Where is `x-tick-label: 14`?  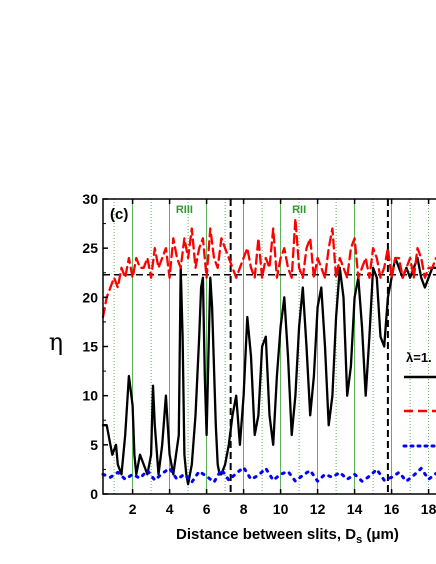 x-tick-label: 14 is located at coordinates (355, 509).